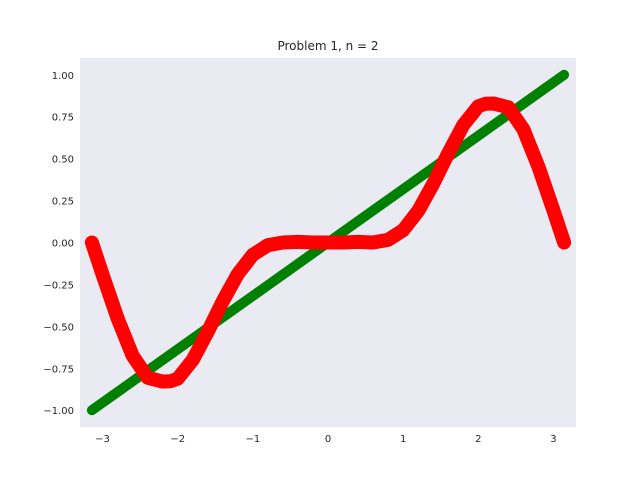 The width and height of the screenshot is (640, 480). What do you see at coordinates (102, 439) in the screenshot?
I see `x-tick-label: −3` at bounding box center [102, 439].